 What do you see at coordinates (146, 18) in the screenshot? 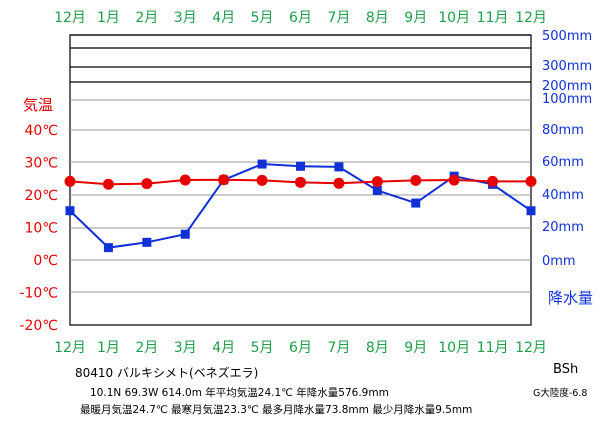
I see `month-label-top: 2月` at bounding box center [146, 18].